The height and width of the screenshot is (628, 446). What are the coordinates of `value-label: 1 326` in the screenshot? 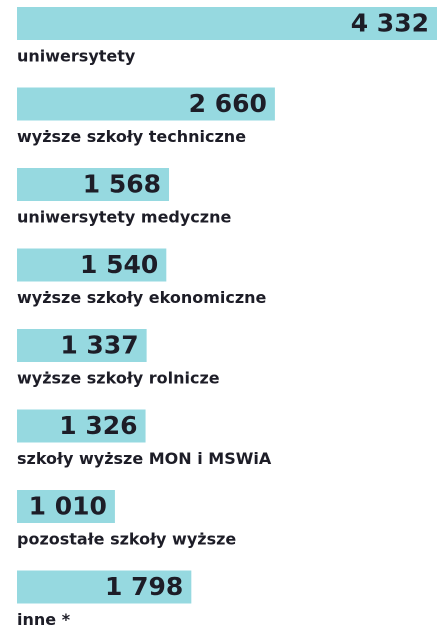 It's located at (98, 425).